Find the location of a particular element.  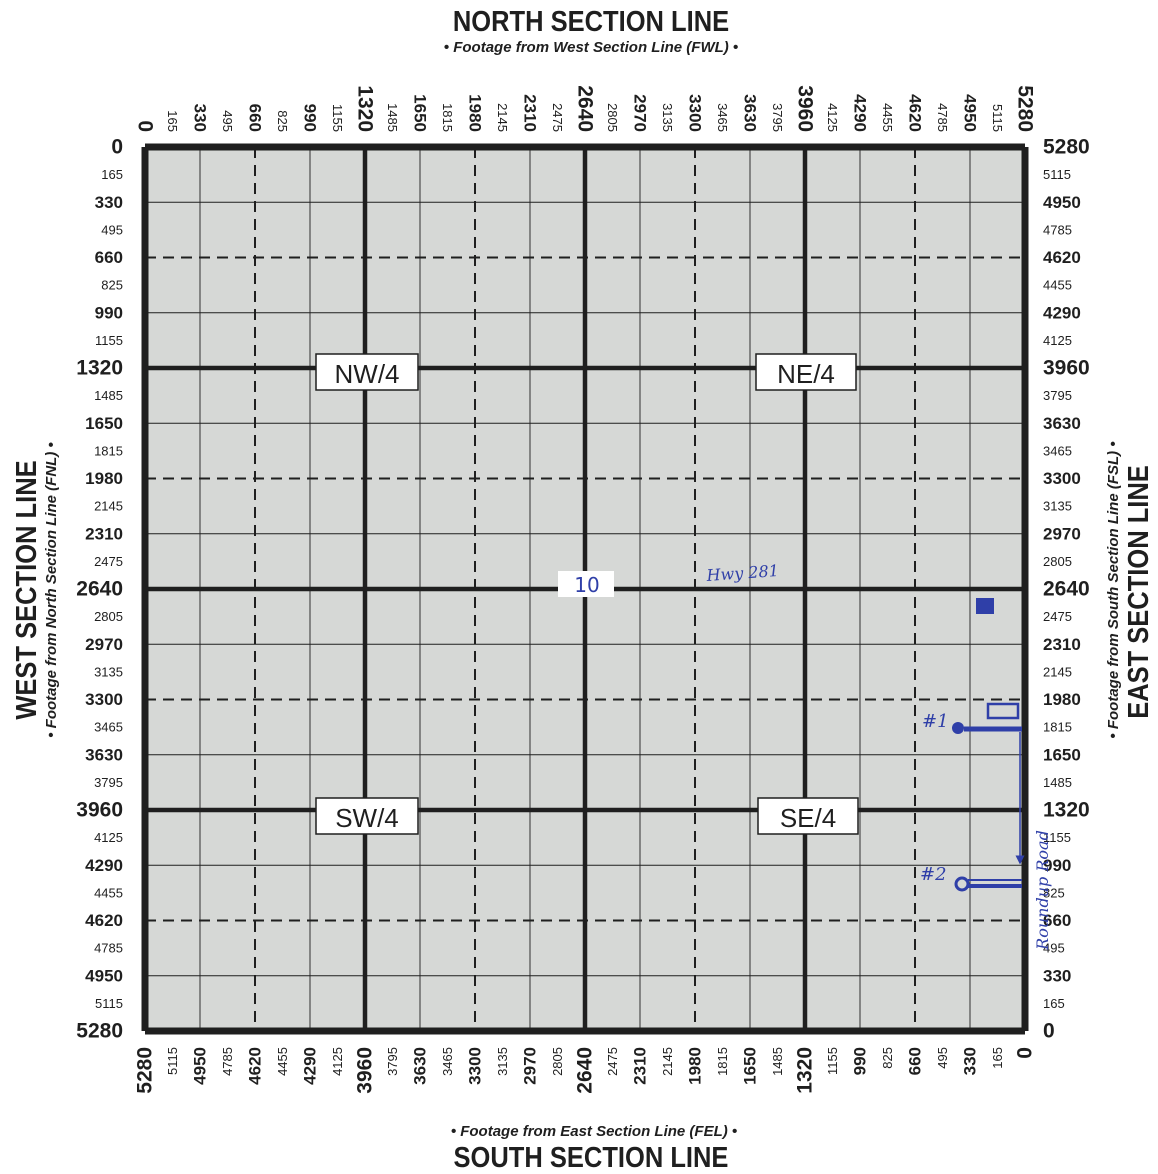

bottom-tick-label: 4950 is located at coordinates (200, 1066).